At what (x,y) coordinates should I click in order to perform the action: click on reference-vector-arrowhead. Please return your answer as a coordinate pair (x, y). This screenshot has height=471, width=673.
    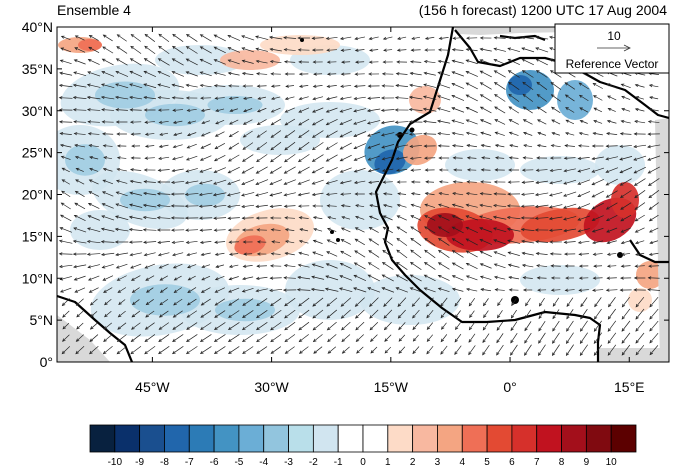
    Looking at the image, I should click on (627, 48).